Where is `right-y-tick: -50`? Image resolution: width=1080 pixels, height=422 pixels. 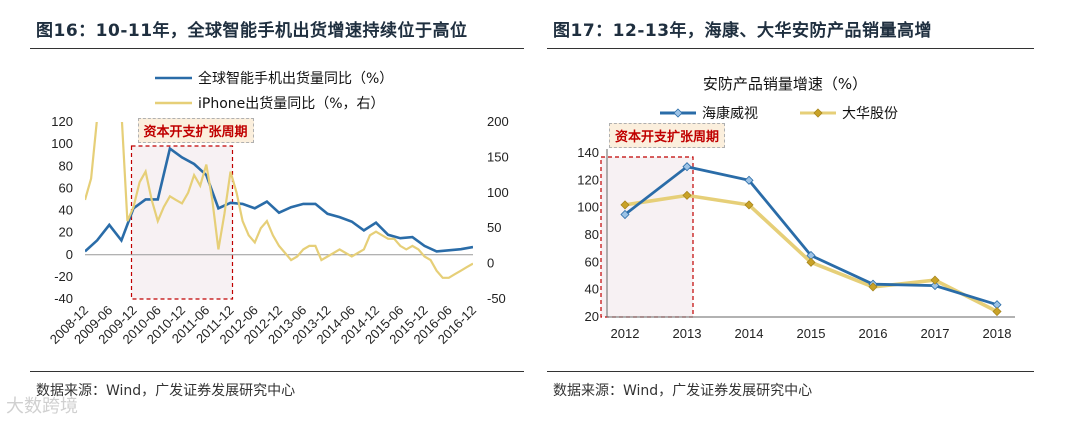 right-y-tick: -50 is located at coordinates (496, 298).